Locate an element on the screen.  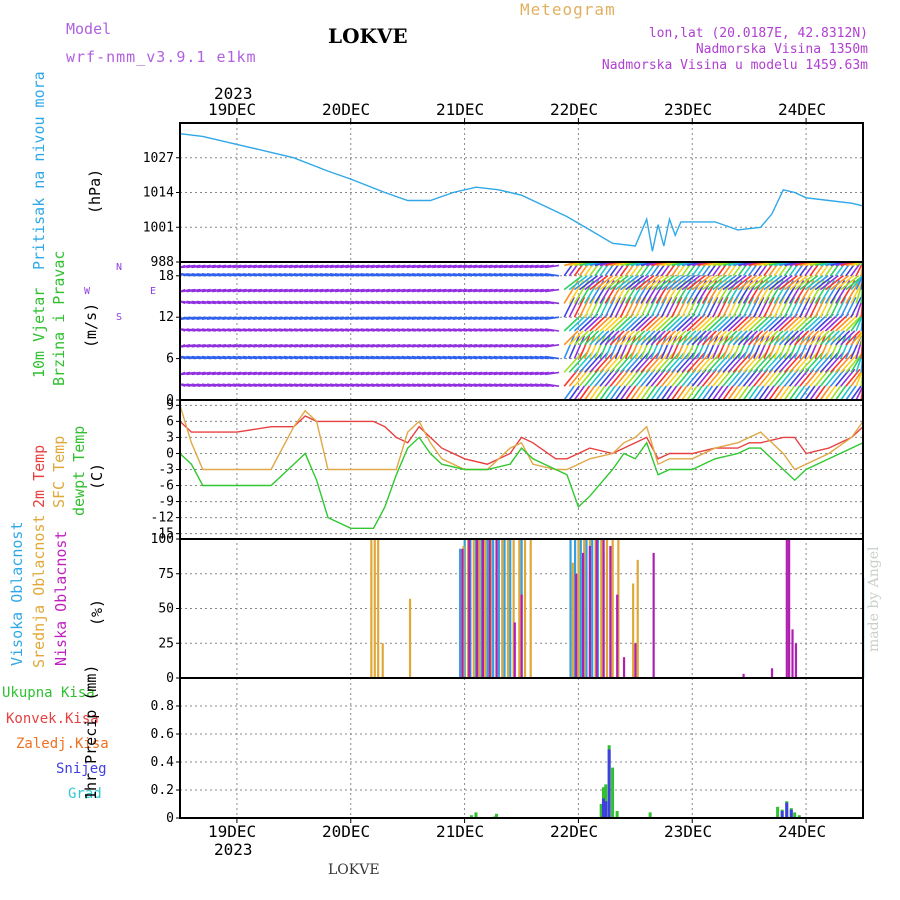
cloud-ylabel-1: 25 is located at coordinates (166, 643).